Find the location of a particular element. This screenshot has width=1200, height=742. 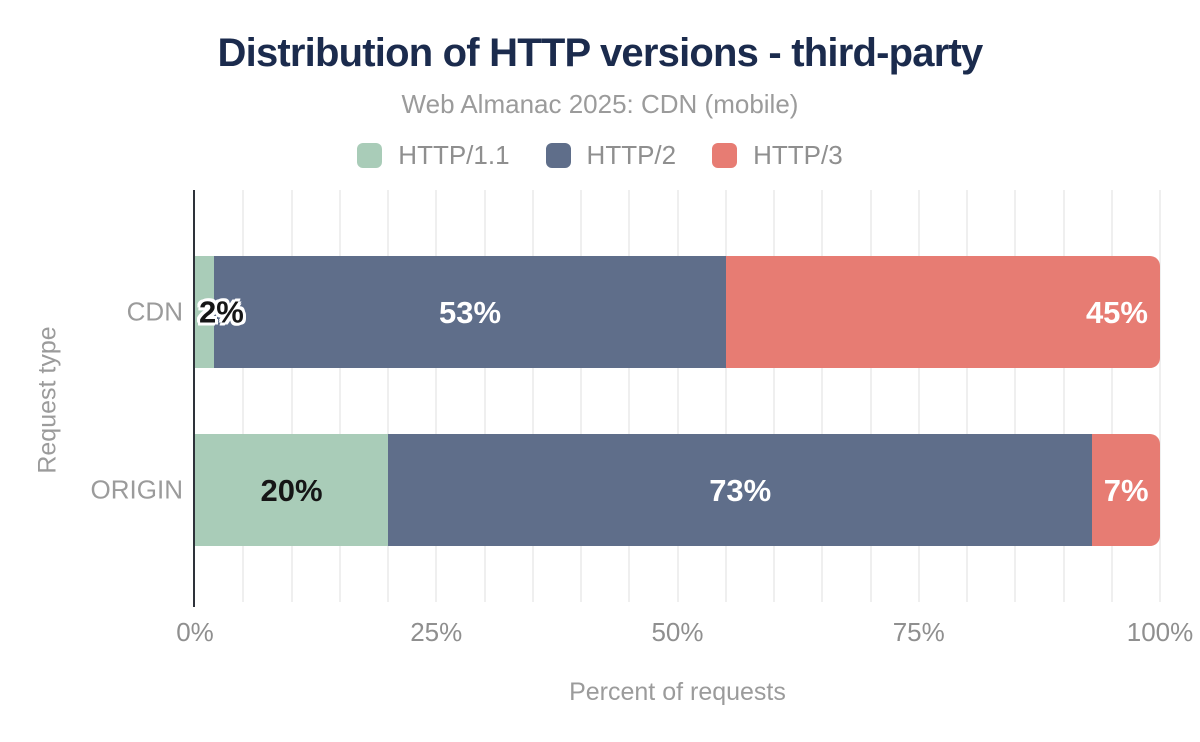

bar-cdn: 2% 53% 45% is located at coordinates (677, 312).